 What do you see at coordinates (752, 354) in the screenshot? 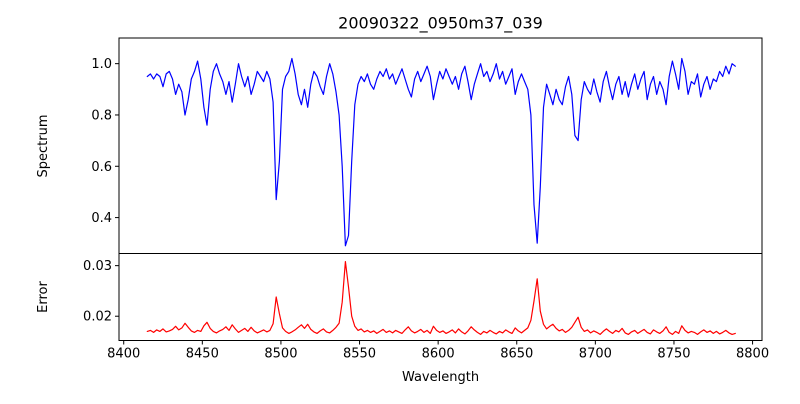
I see `x-tick-label: 8800` at bounding box center [752, 354].